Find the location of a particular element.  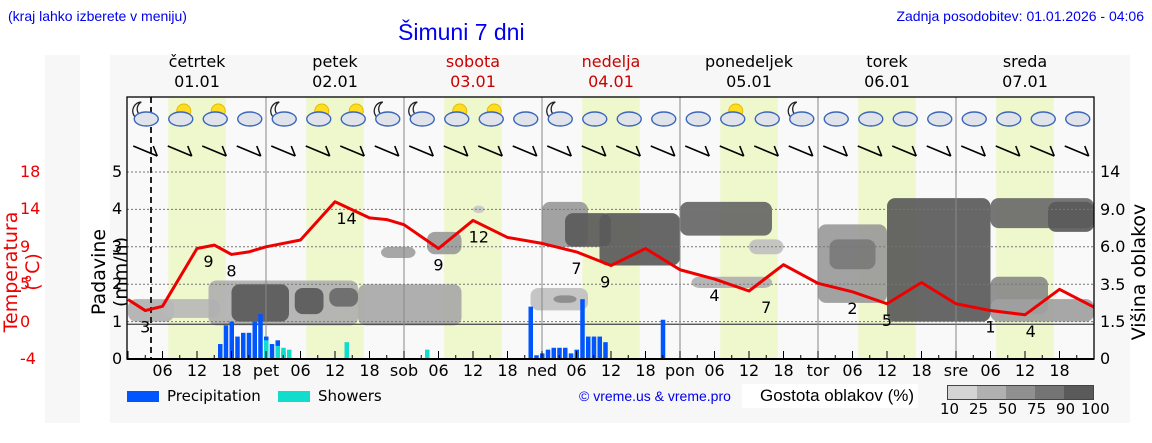

cloud-height-tick: 0 is located at coordinates (1105, 358).